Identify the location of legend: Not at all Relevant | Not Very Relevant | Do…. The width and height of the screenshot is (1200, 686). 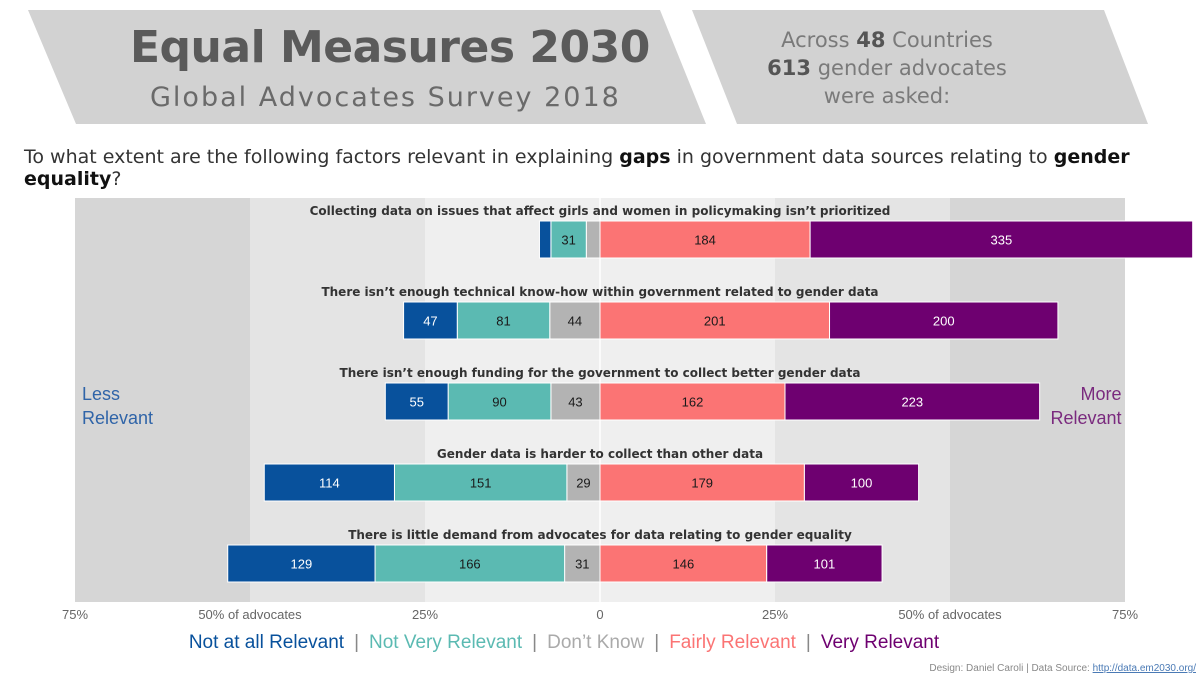
(564, 643).